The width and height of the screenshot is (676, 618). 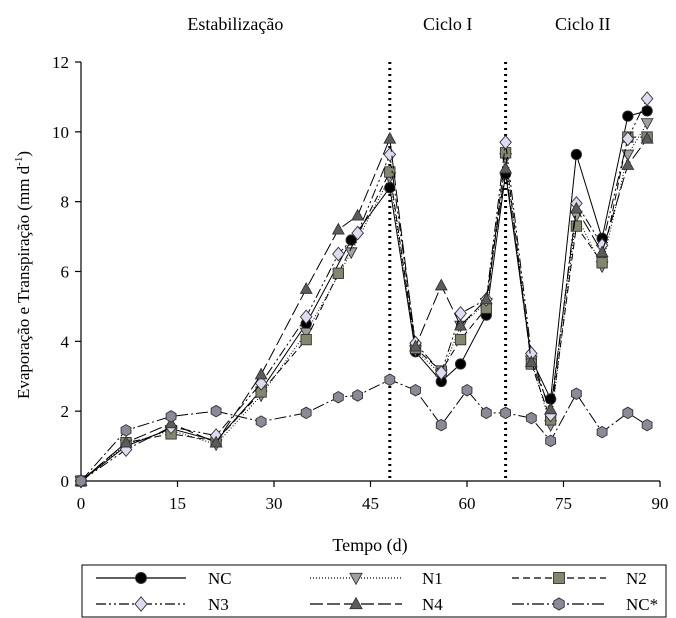 I want to click on y-tick-label: 0, so click(x=65, y=481).